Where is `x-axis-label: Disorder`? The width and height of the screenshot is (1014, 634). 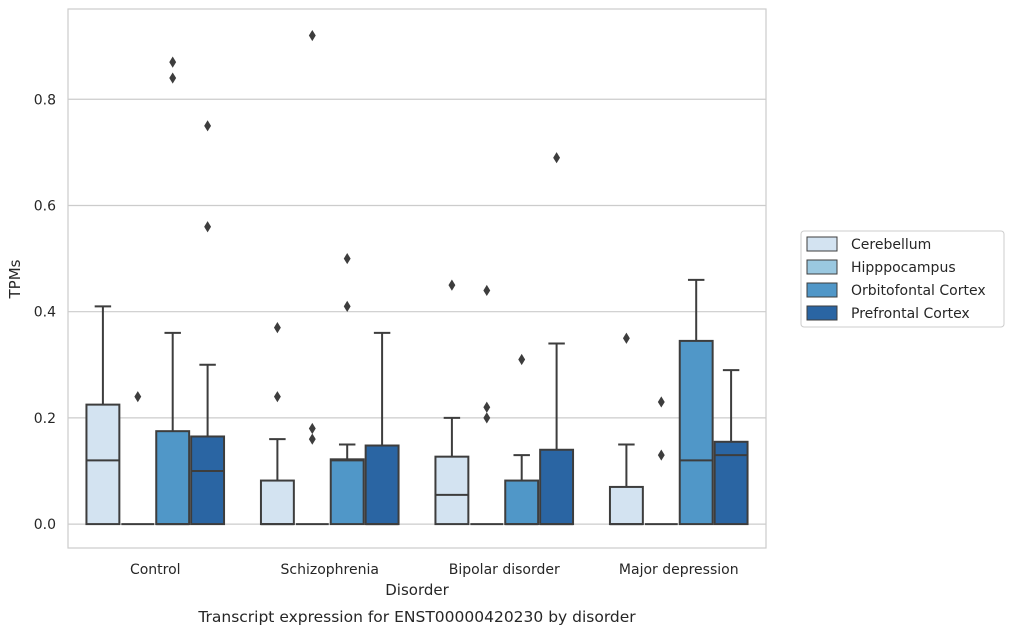
x-axis-label: Disorder is located at coordinates (417, 590).